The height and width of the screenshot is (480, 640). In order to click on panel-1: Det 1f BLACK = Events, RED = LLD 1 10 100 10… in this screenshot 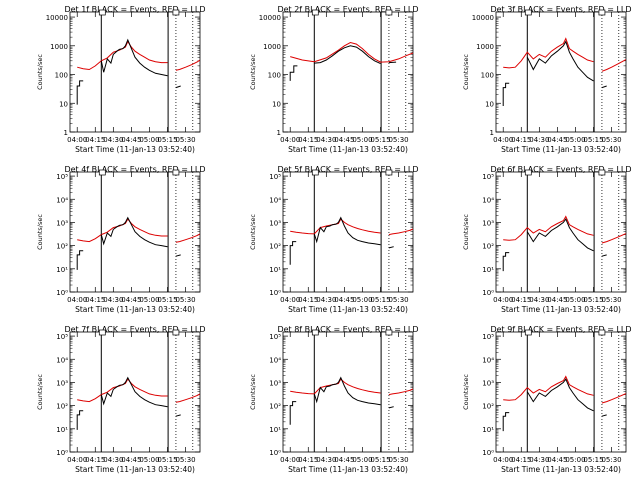, I will do `click(121, 79)`.